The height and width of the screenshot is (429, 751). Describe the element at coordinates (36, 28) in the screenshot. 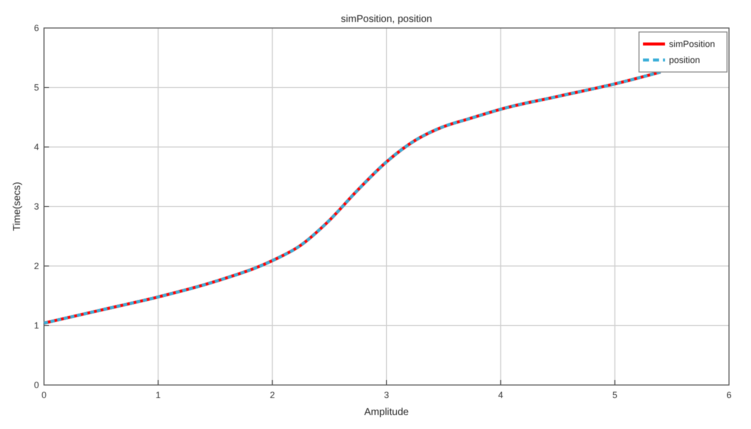

I see `y-tick-label: 6` at that location.